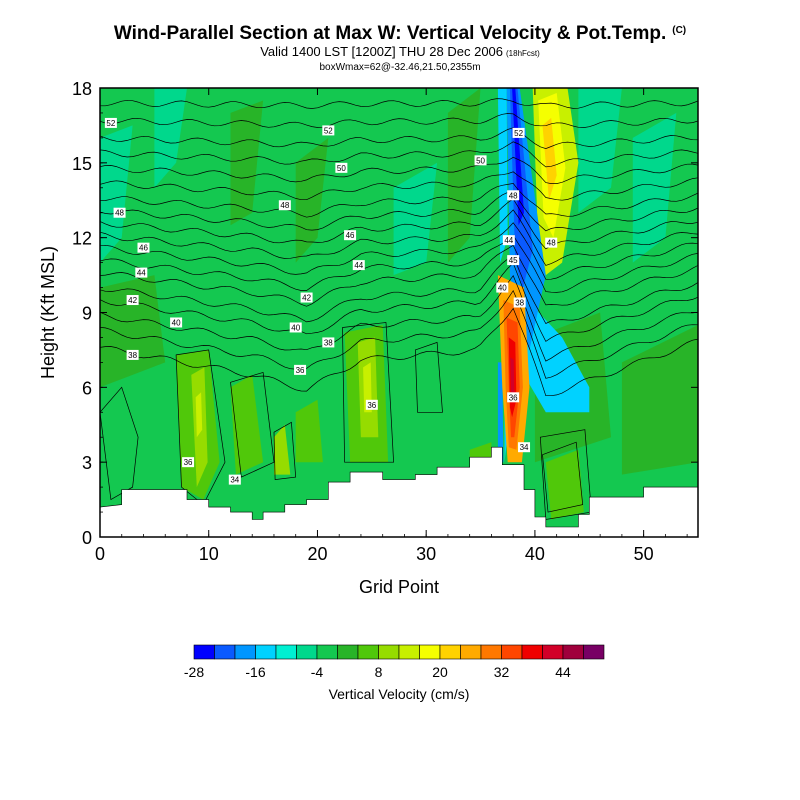 This screenshot has height=800, width=800. What do you see at coordinates (87, 314) in the screenshot?
I see `y-tick-label: 9` at bounding box center [87, 314].